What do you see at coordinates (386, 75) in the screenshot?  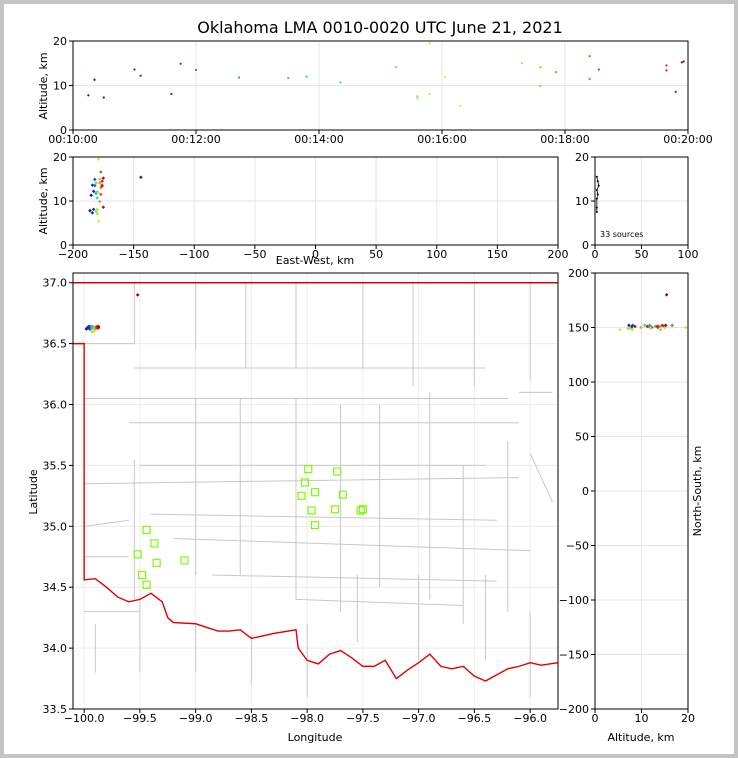 I see `time-altitude-points` at bounding box center [386, 75].